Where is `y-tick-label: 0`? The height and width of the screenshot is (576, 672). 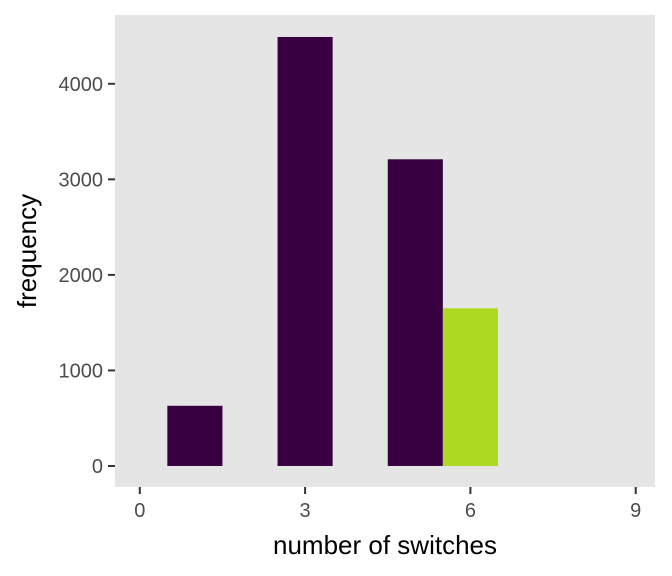
y-tick-label: 0 is located at coordinates (97, 467).